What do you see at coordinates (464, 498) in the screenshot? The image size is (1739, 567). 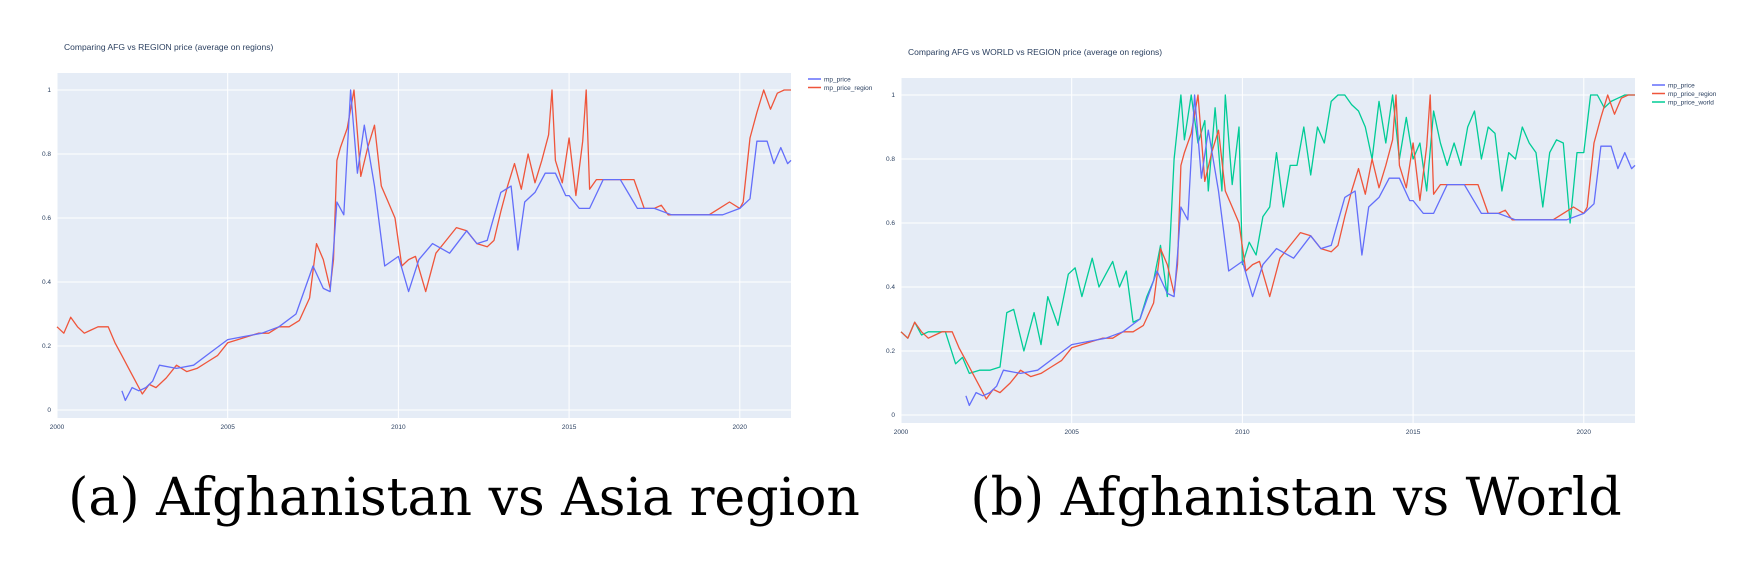 I see `caption-a: (a) Afghanistan vs Asia region` at bounding box center [464, 498].